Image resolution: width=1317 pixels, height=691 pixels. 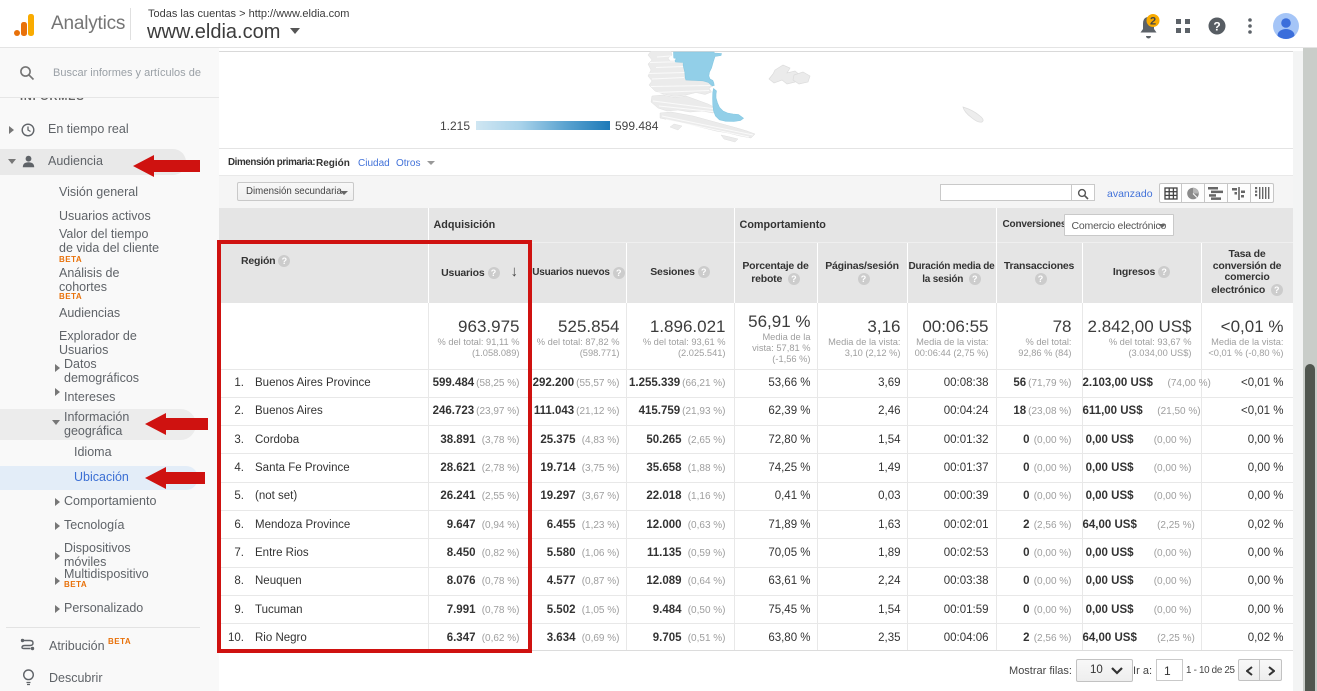 What do you see at coordinates (1153, 21) in the screenshot?
I see `svg-text: 2` at bounding box center [1153, 21].